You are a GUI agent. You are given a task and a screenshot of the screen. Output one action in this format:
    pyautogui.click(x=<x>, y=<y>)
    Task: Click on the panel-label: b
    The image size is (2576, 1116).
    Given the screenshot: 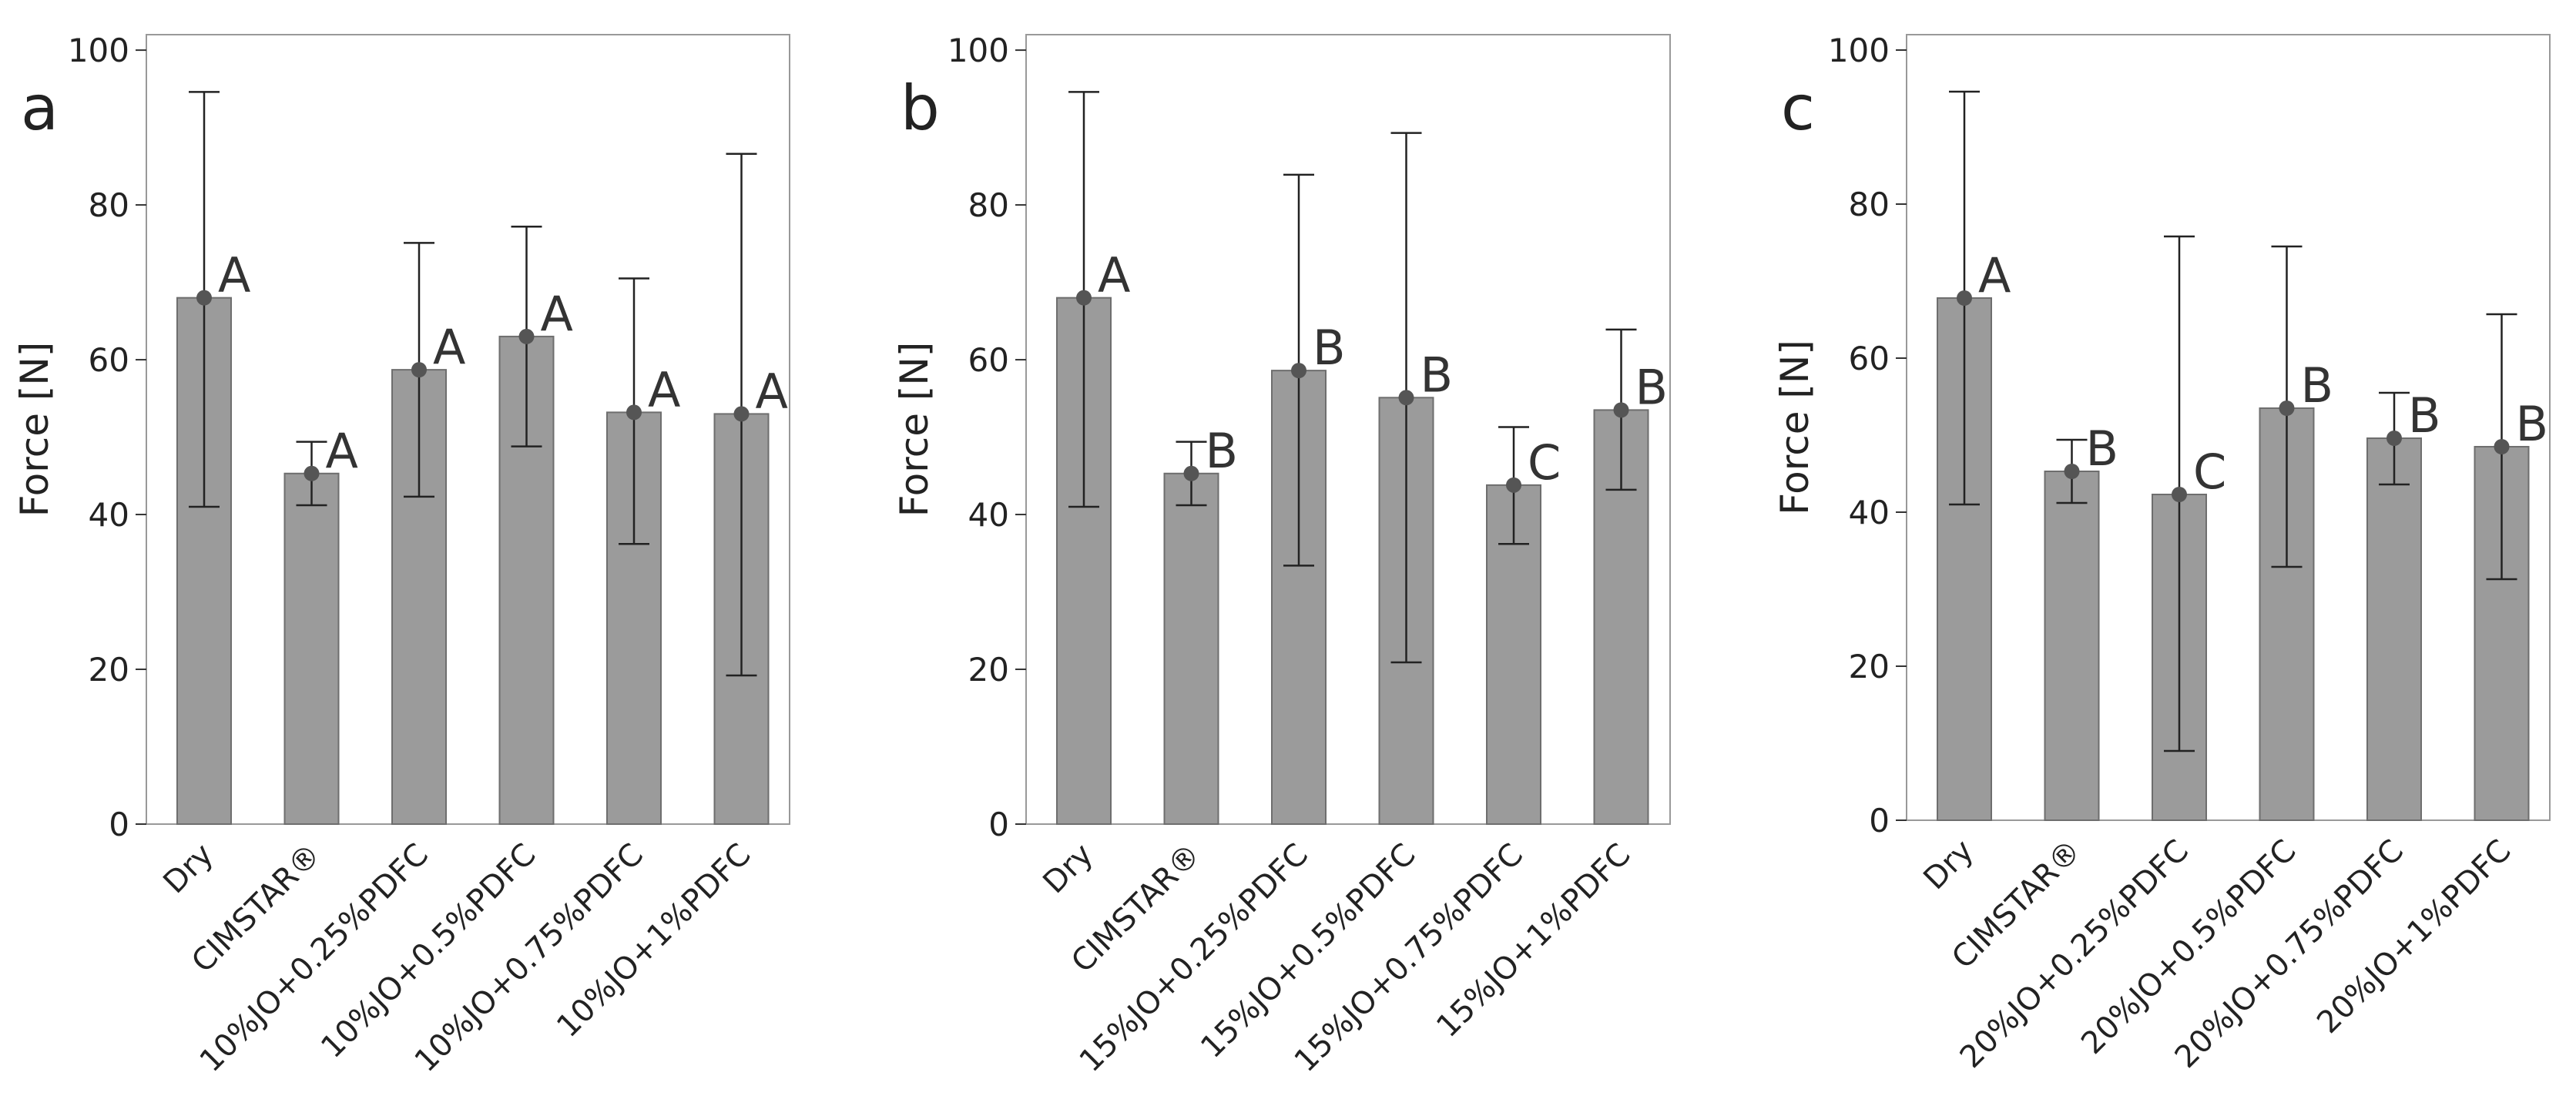 What is the action you would take?
    pyautogui.click(x=920, y=108)
    